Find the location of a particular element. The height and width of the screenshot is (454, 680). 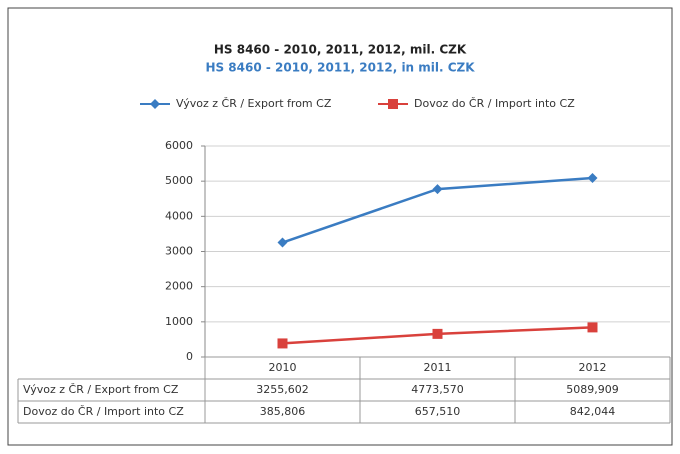

table-cell: 657,510 is located at coordinates (438, 411).